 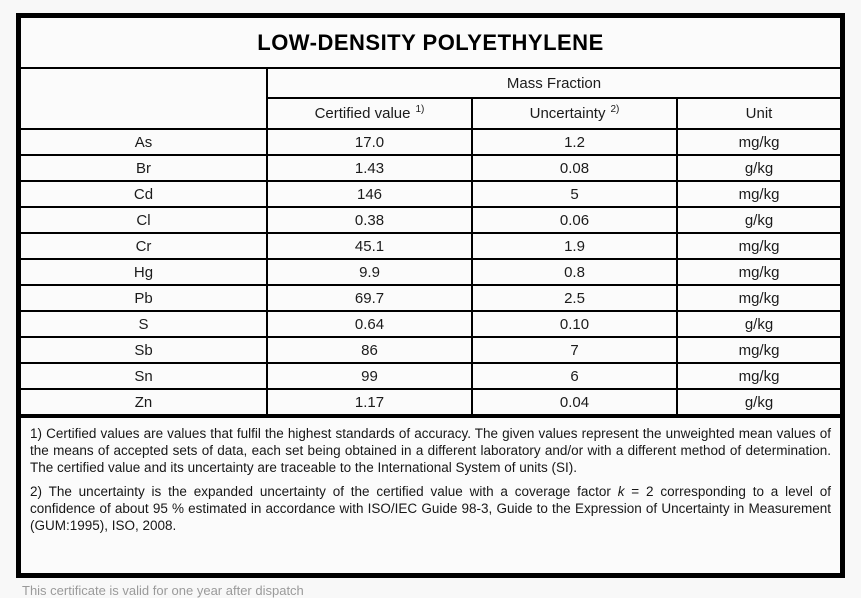 I want to click on element-symbol: S, so click(x=144, y=324).